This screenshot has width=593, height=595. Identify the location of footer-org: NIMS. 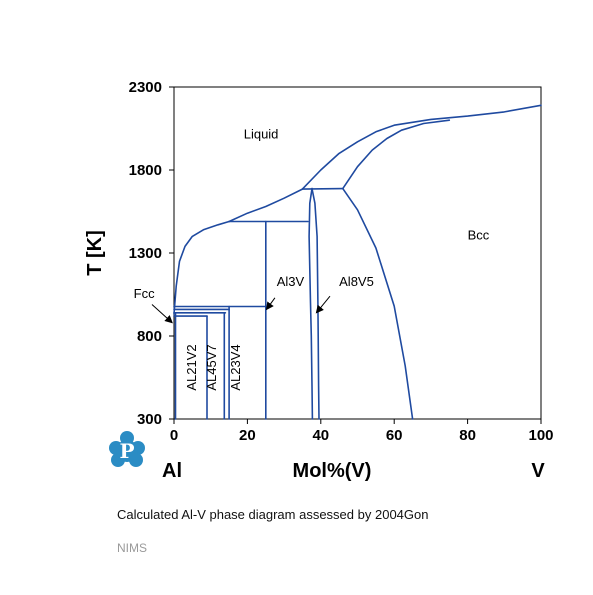
(132, 548).